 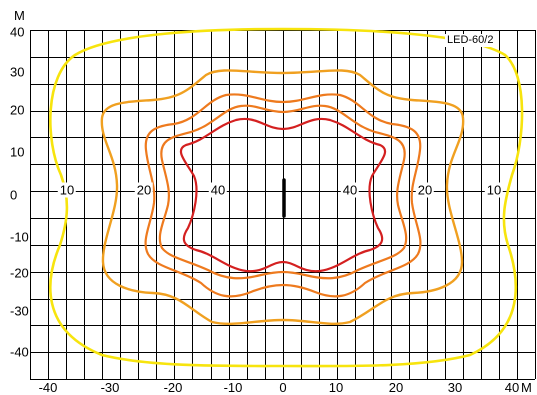 I want to click on y-tick-label: 40, so click(x=17, y=32).